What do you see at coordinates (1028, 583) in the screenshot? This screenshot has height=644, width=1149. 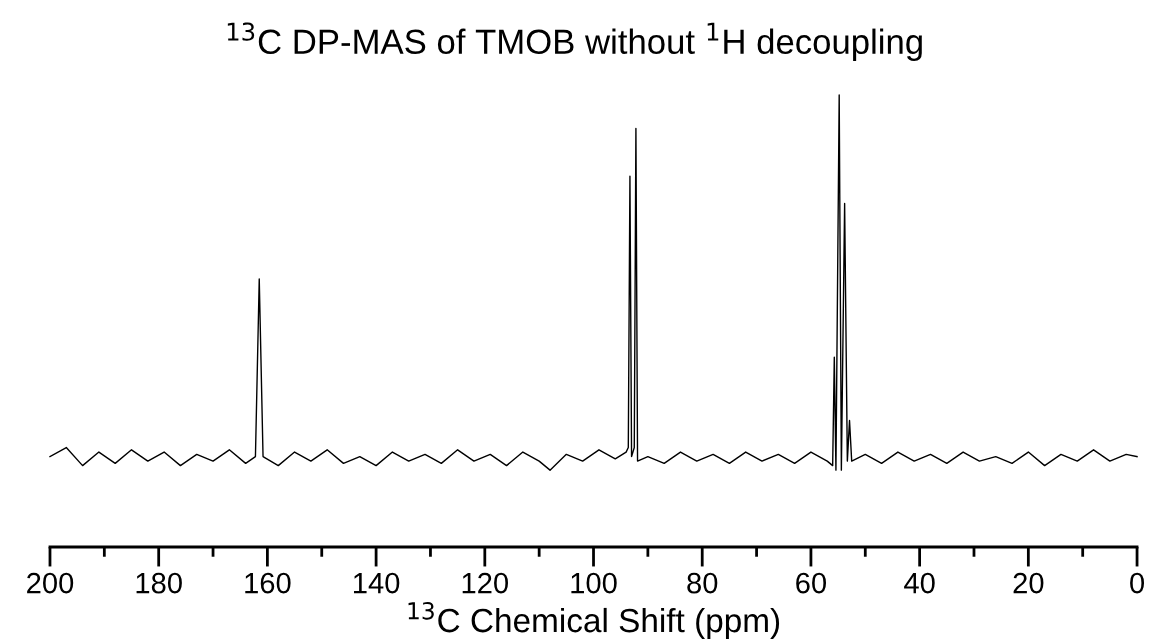 I see `x-tick-label: 20` at bounding box center [1028, 583].